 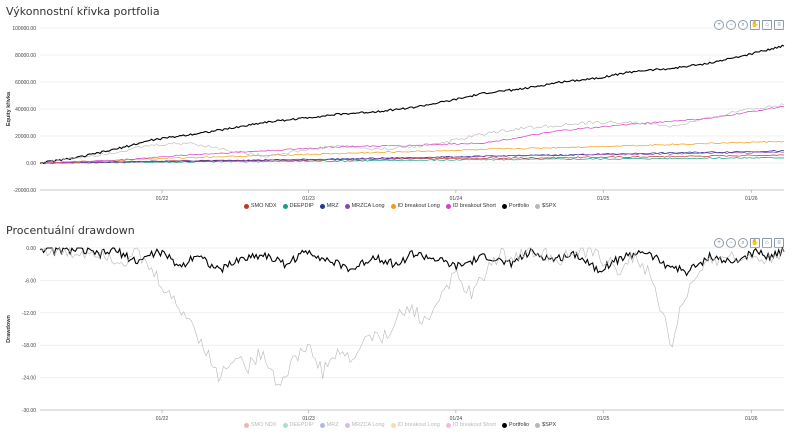 I want to click on drawdown-chart-title: Procentuální drawdown, so click(x=70, y=230).